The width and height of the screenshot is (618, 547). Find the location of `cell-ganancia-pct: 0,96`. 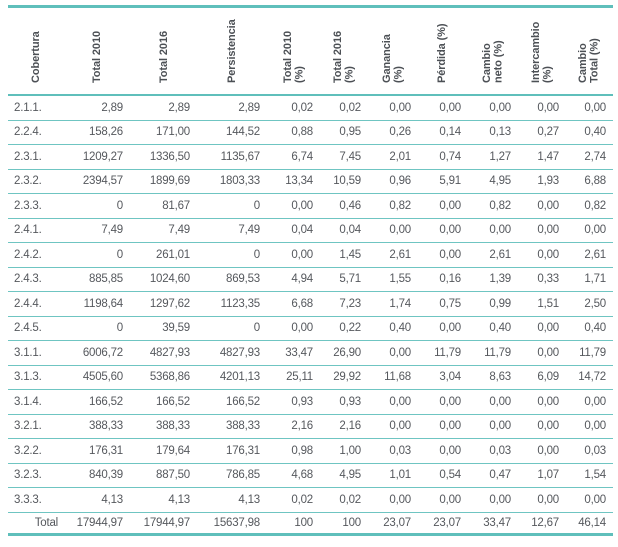

cell-ganancia-pct: 0,96 is located at coordinates (393, 181).